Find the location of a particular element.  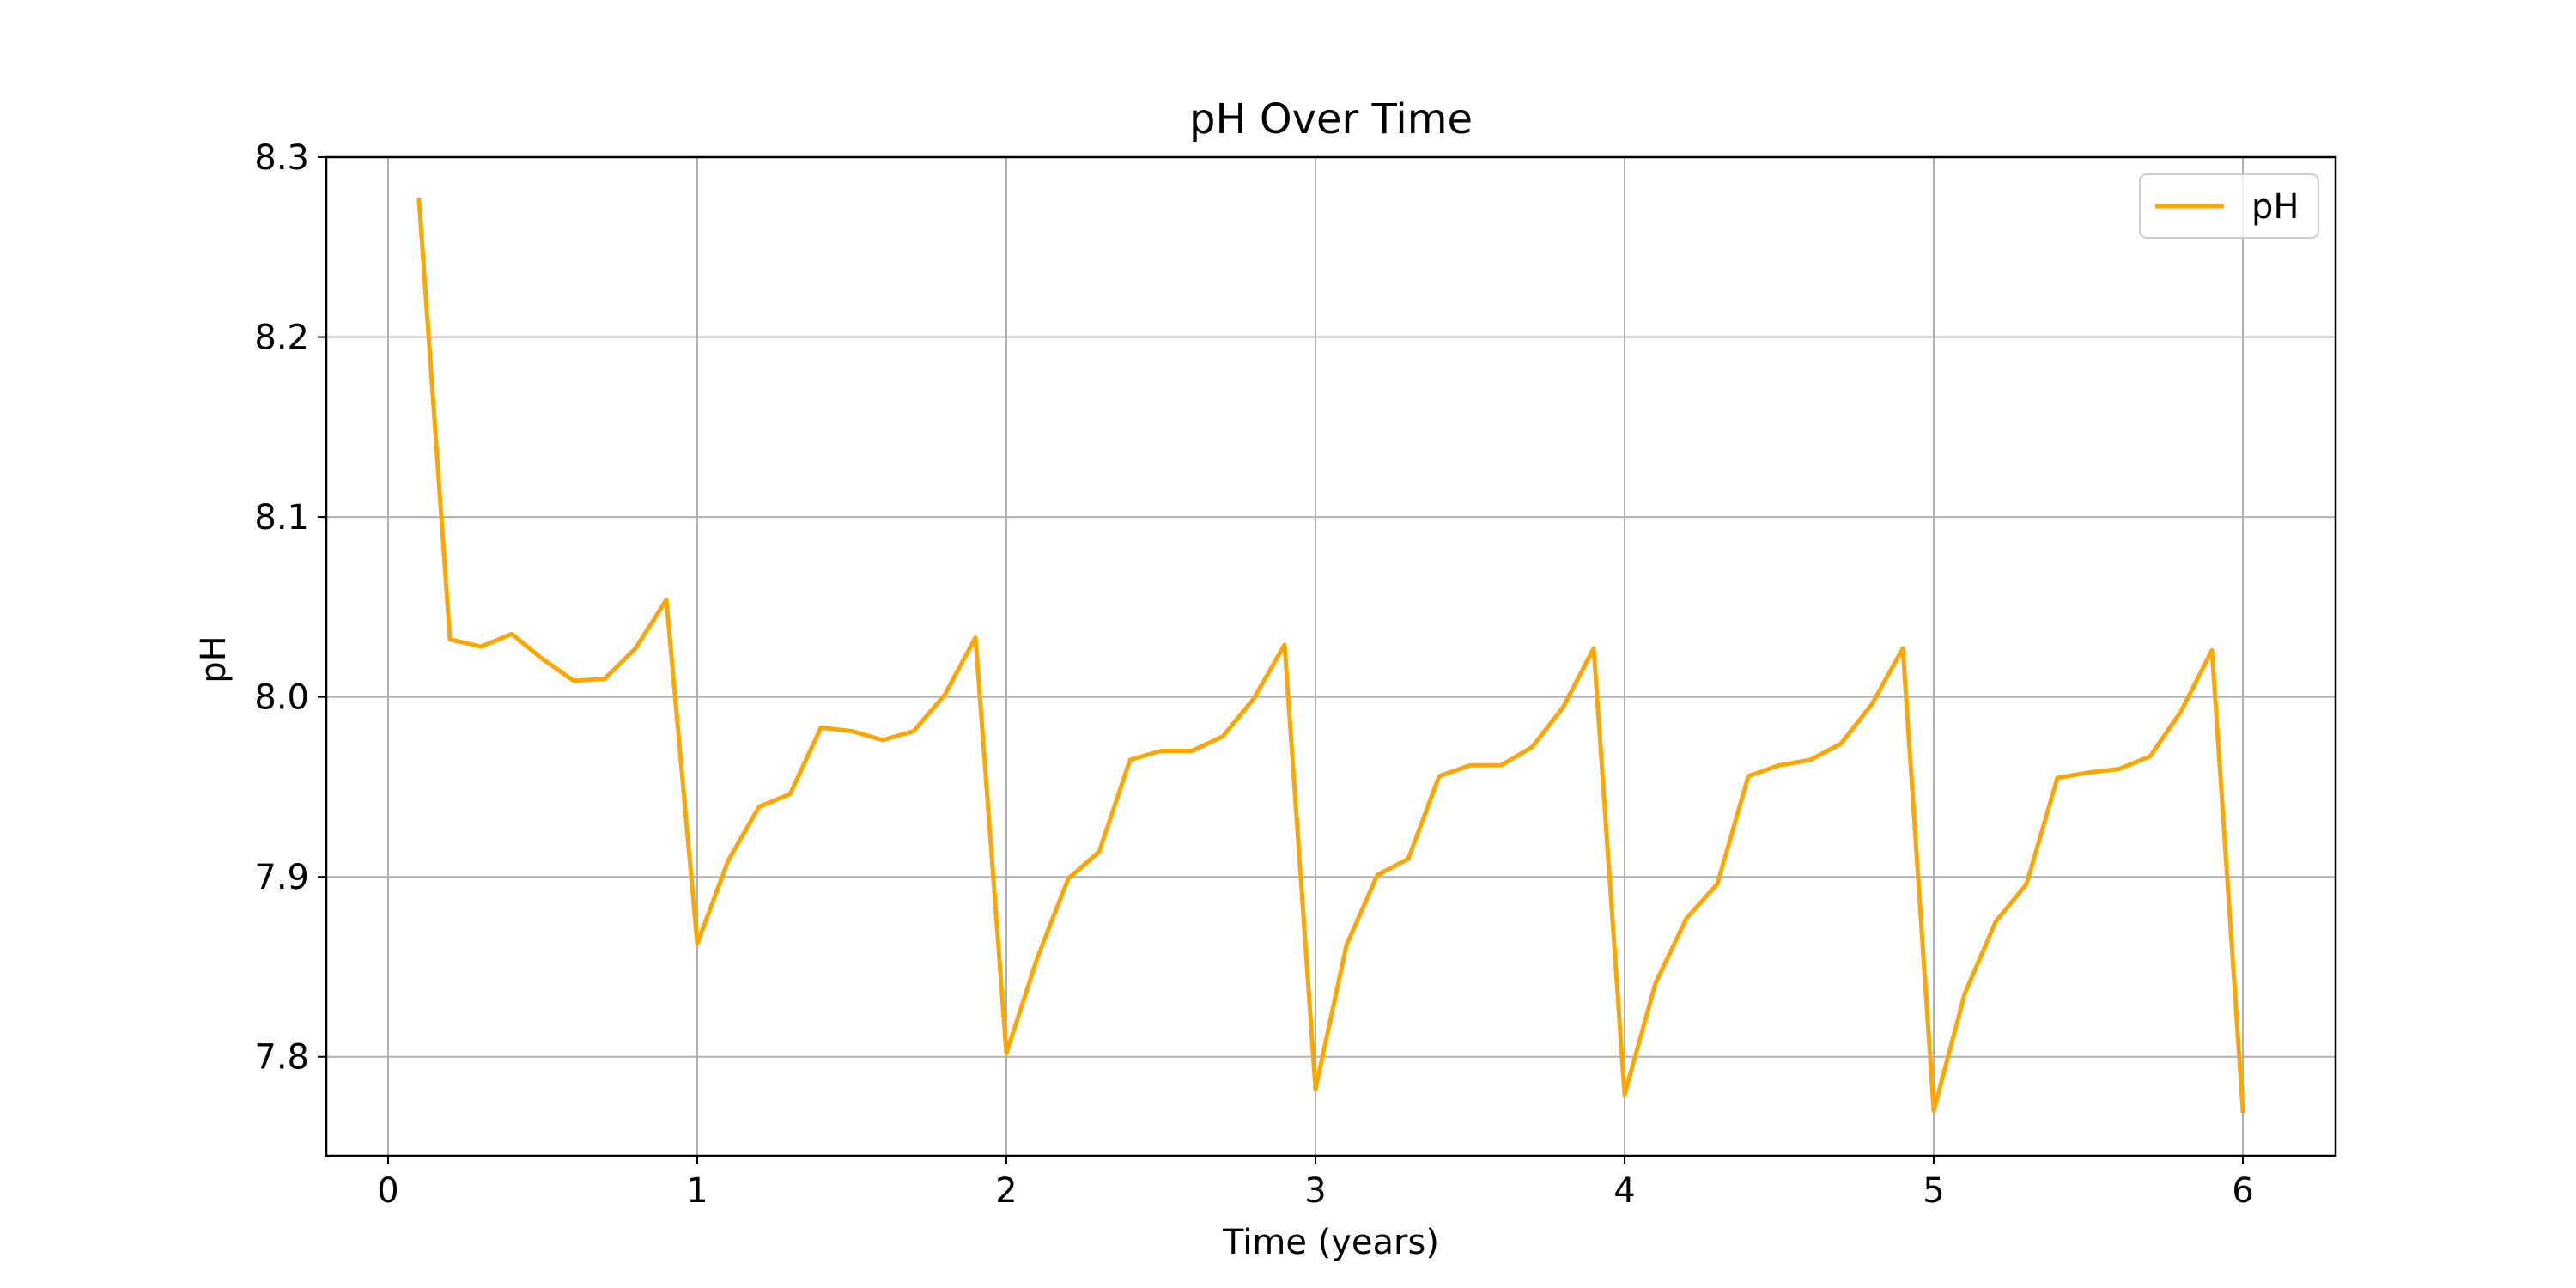

chart-title: pH Over Time is located at coordinates (1331, 119).